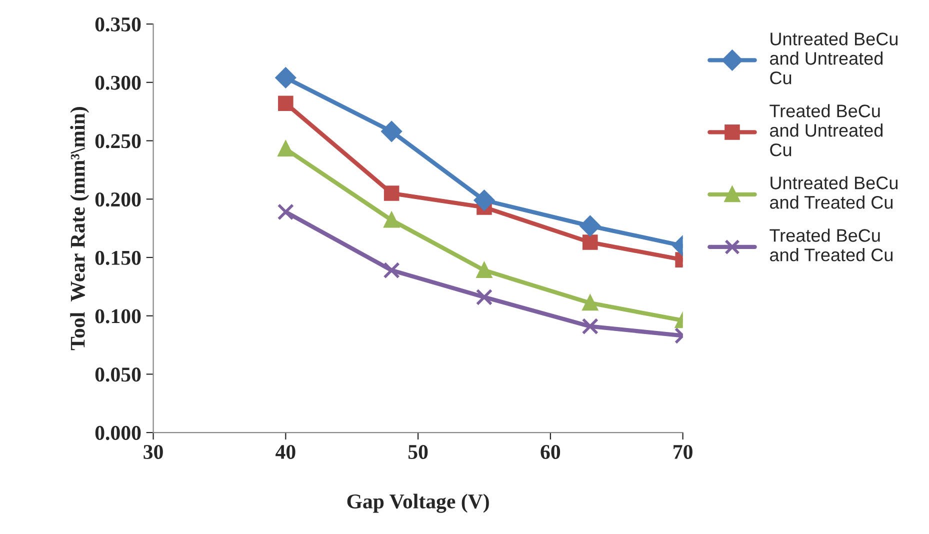 The height and width of the screenshot is (534, 929). Describe the element at coordinates (831, 245) in the screenshot. I see `legend-label: Treated BeCu and Treated Cu` at that location.